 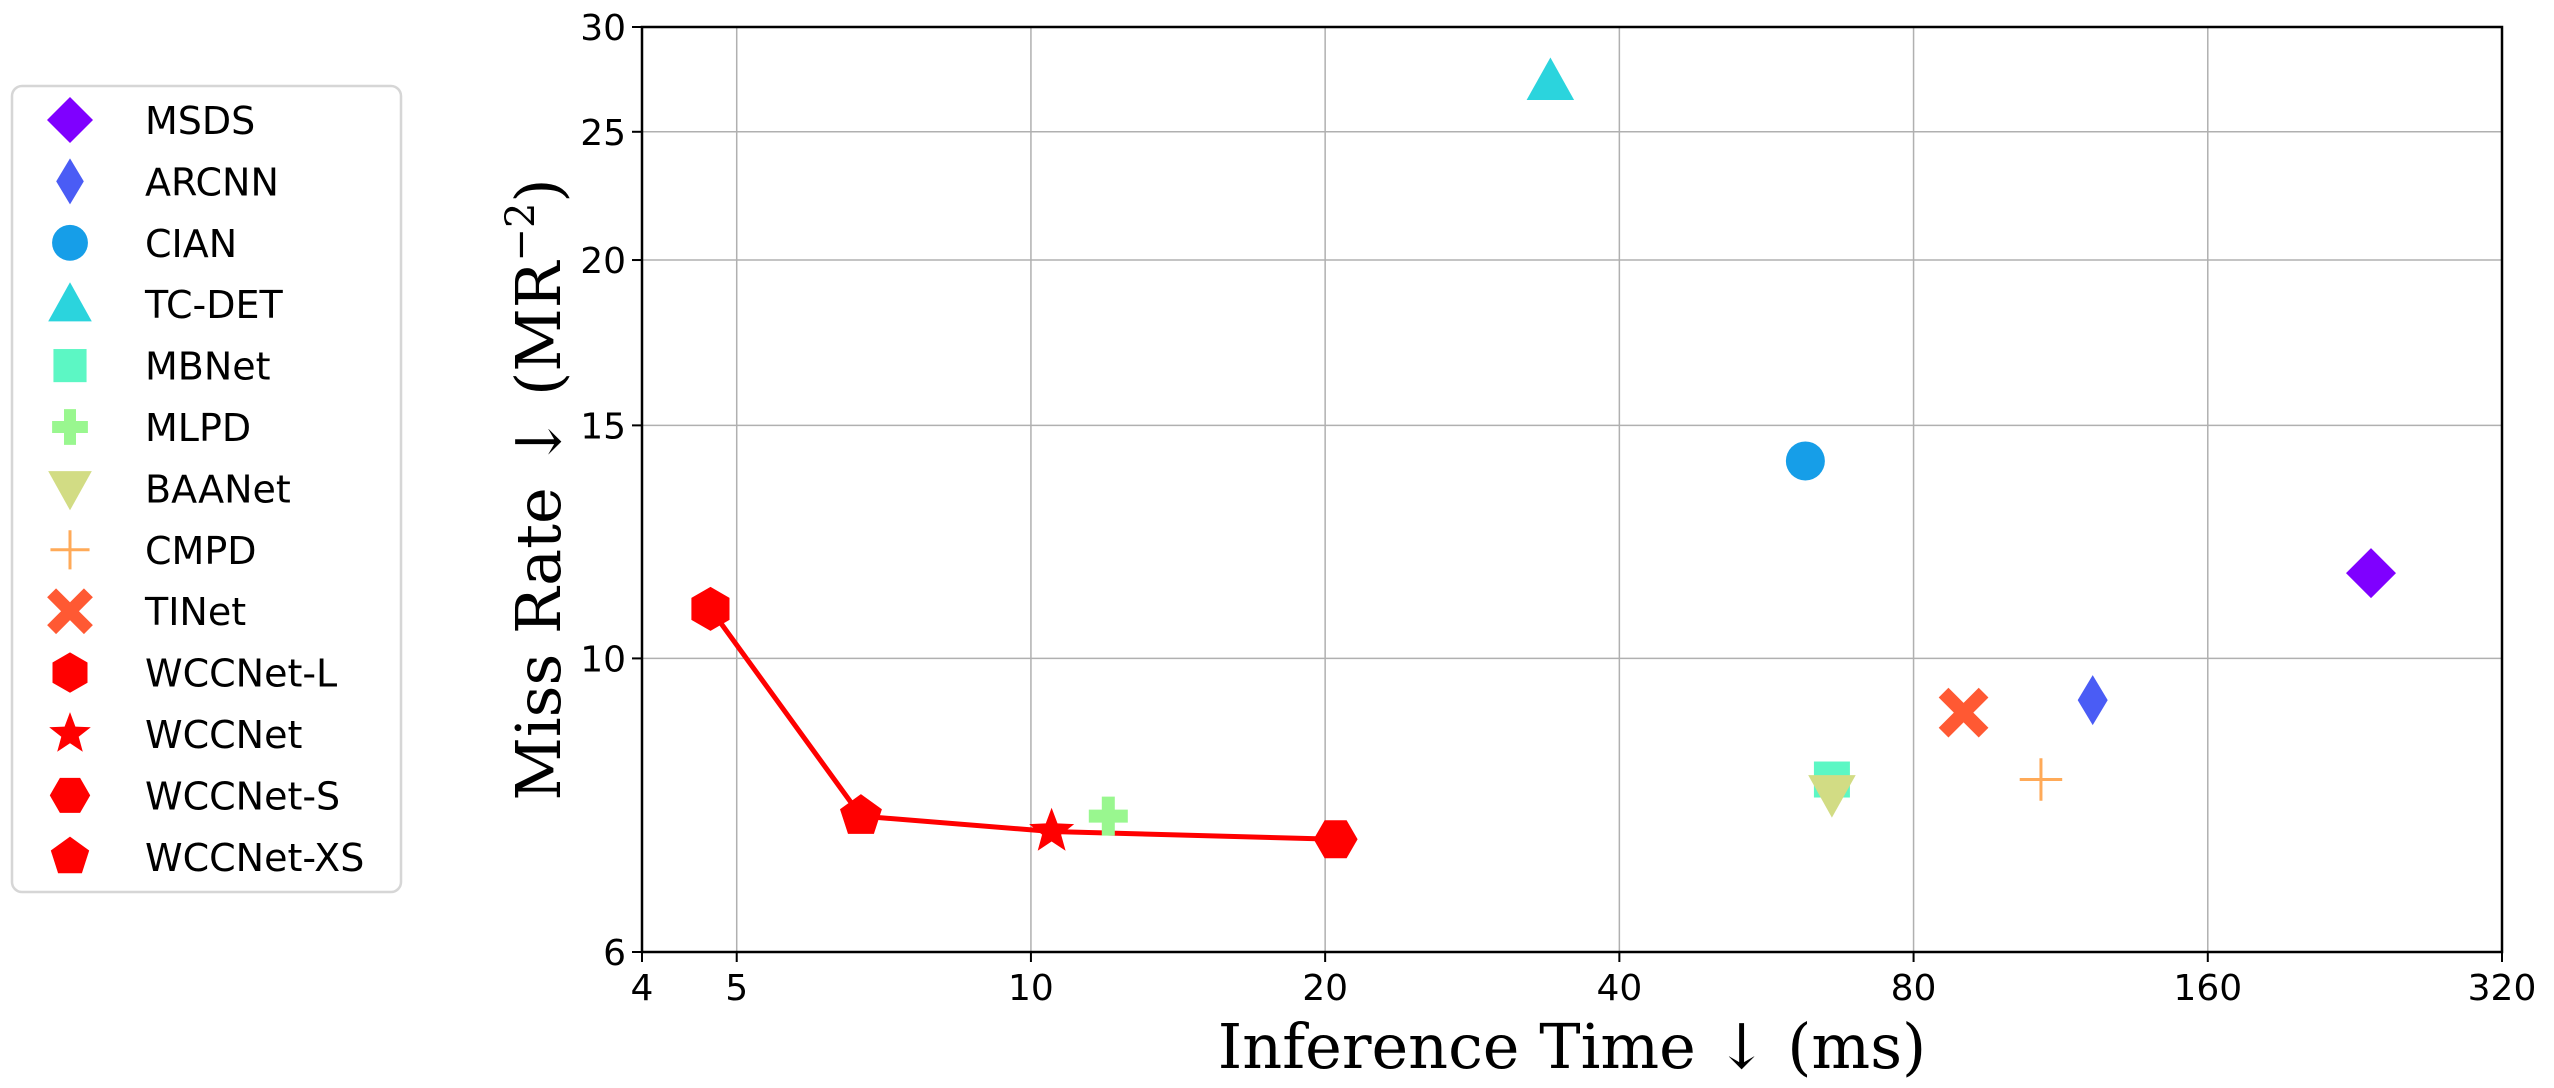 What do you see at coordinates (1963, 712) in the screenshot?
I see `point-tinet` at bounding box center [1963, 712].